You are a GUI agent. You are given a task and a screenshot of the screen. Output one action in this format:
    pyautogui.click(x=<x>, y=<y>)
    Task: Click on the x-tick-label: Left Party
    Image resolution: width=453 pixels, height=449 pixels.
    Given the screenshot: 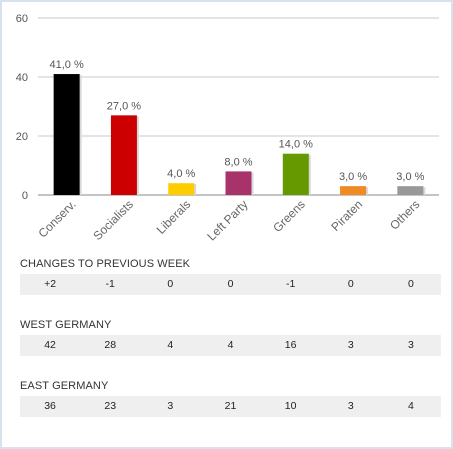 What is the action you would take?
    pyautogui.click(x=227, y=220)
    